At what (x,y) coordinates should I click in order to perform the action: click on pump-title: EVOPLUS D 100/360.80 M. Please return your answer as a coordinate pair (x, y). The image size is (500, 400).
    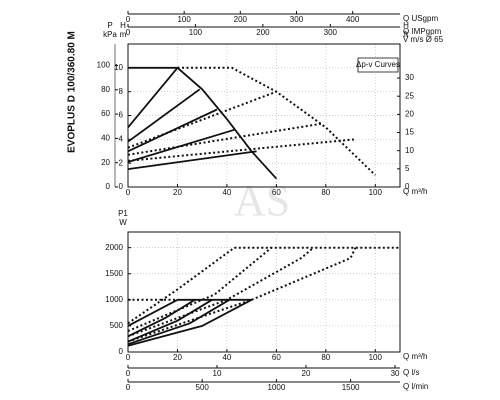
    Looking at the image, I should click on (72, 92).